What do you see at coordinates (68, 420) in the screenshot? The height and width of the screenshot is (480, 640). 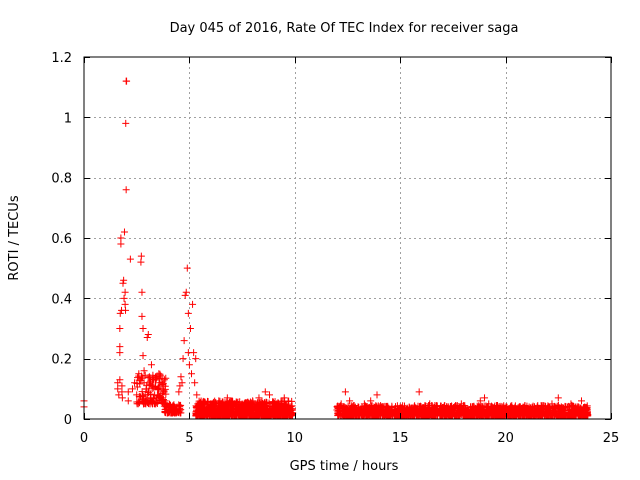 I see `y-tick-label: 0` at bounding box center [68, 420].